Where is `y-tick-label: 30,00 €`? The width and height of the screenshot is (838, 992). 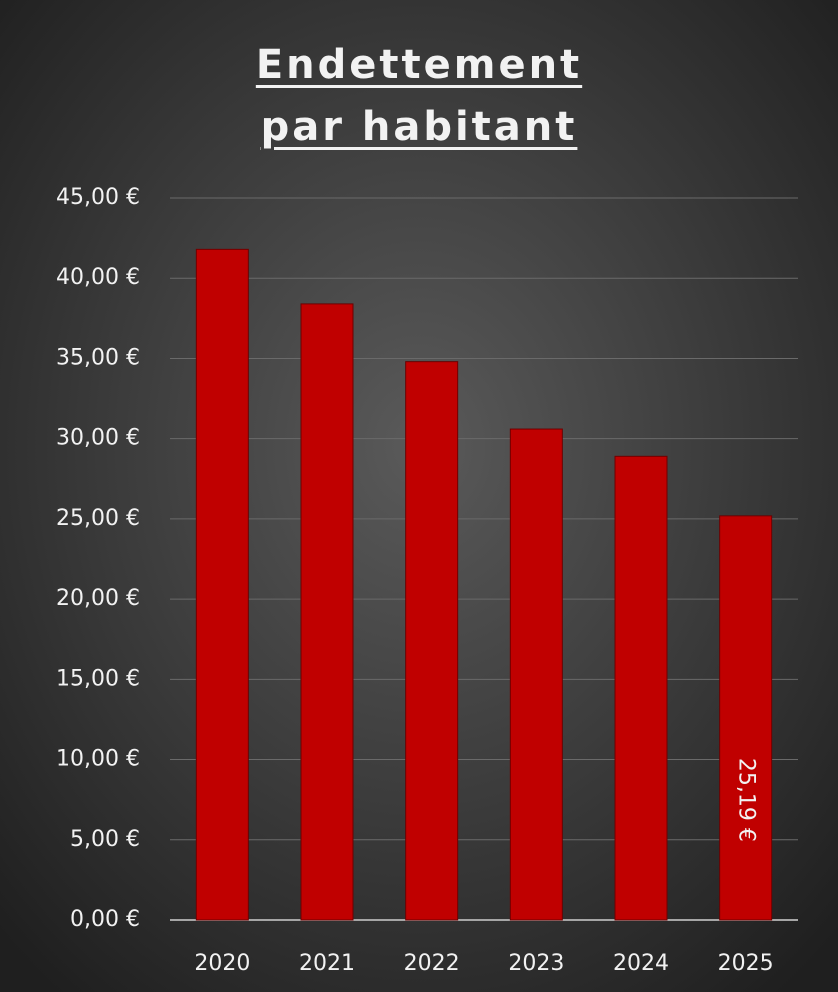 y-tick-label: 30,00 € is located at coordinates (98, 438).